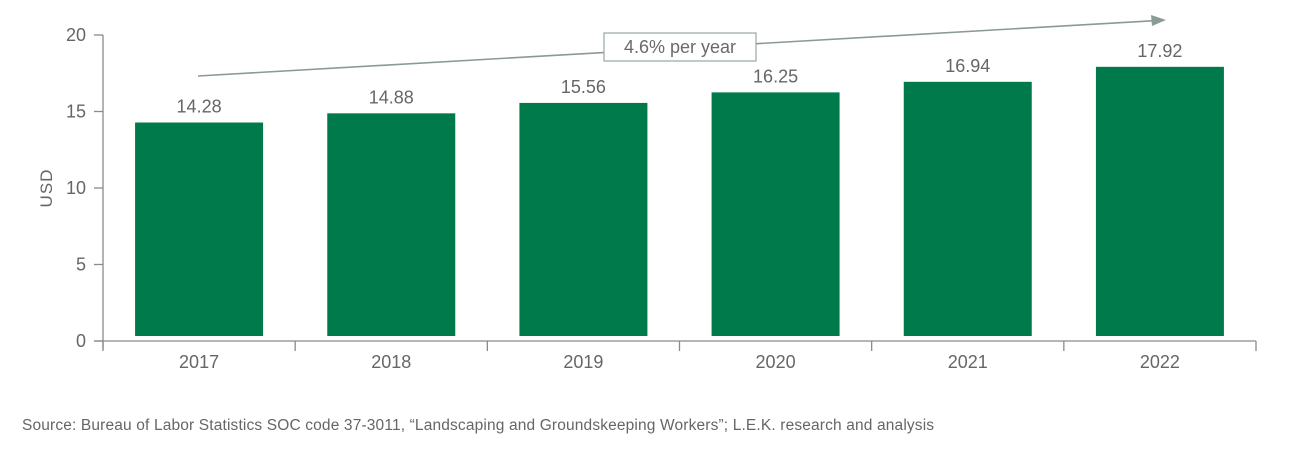 Image resolution: width=1300 pixels, height=464 pixels. I want to click on bar-2017, so click(199, 229).